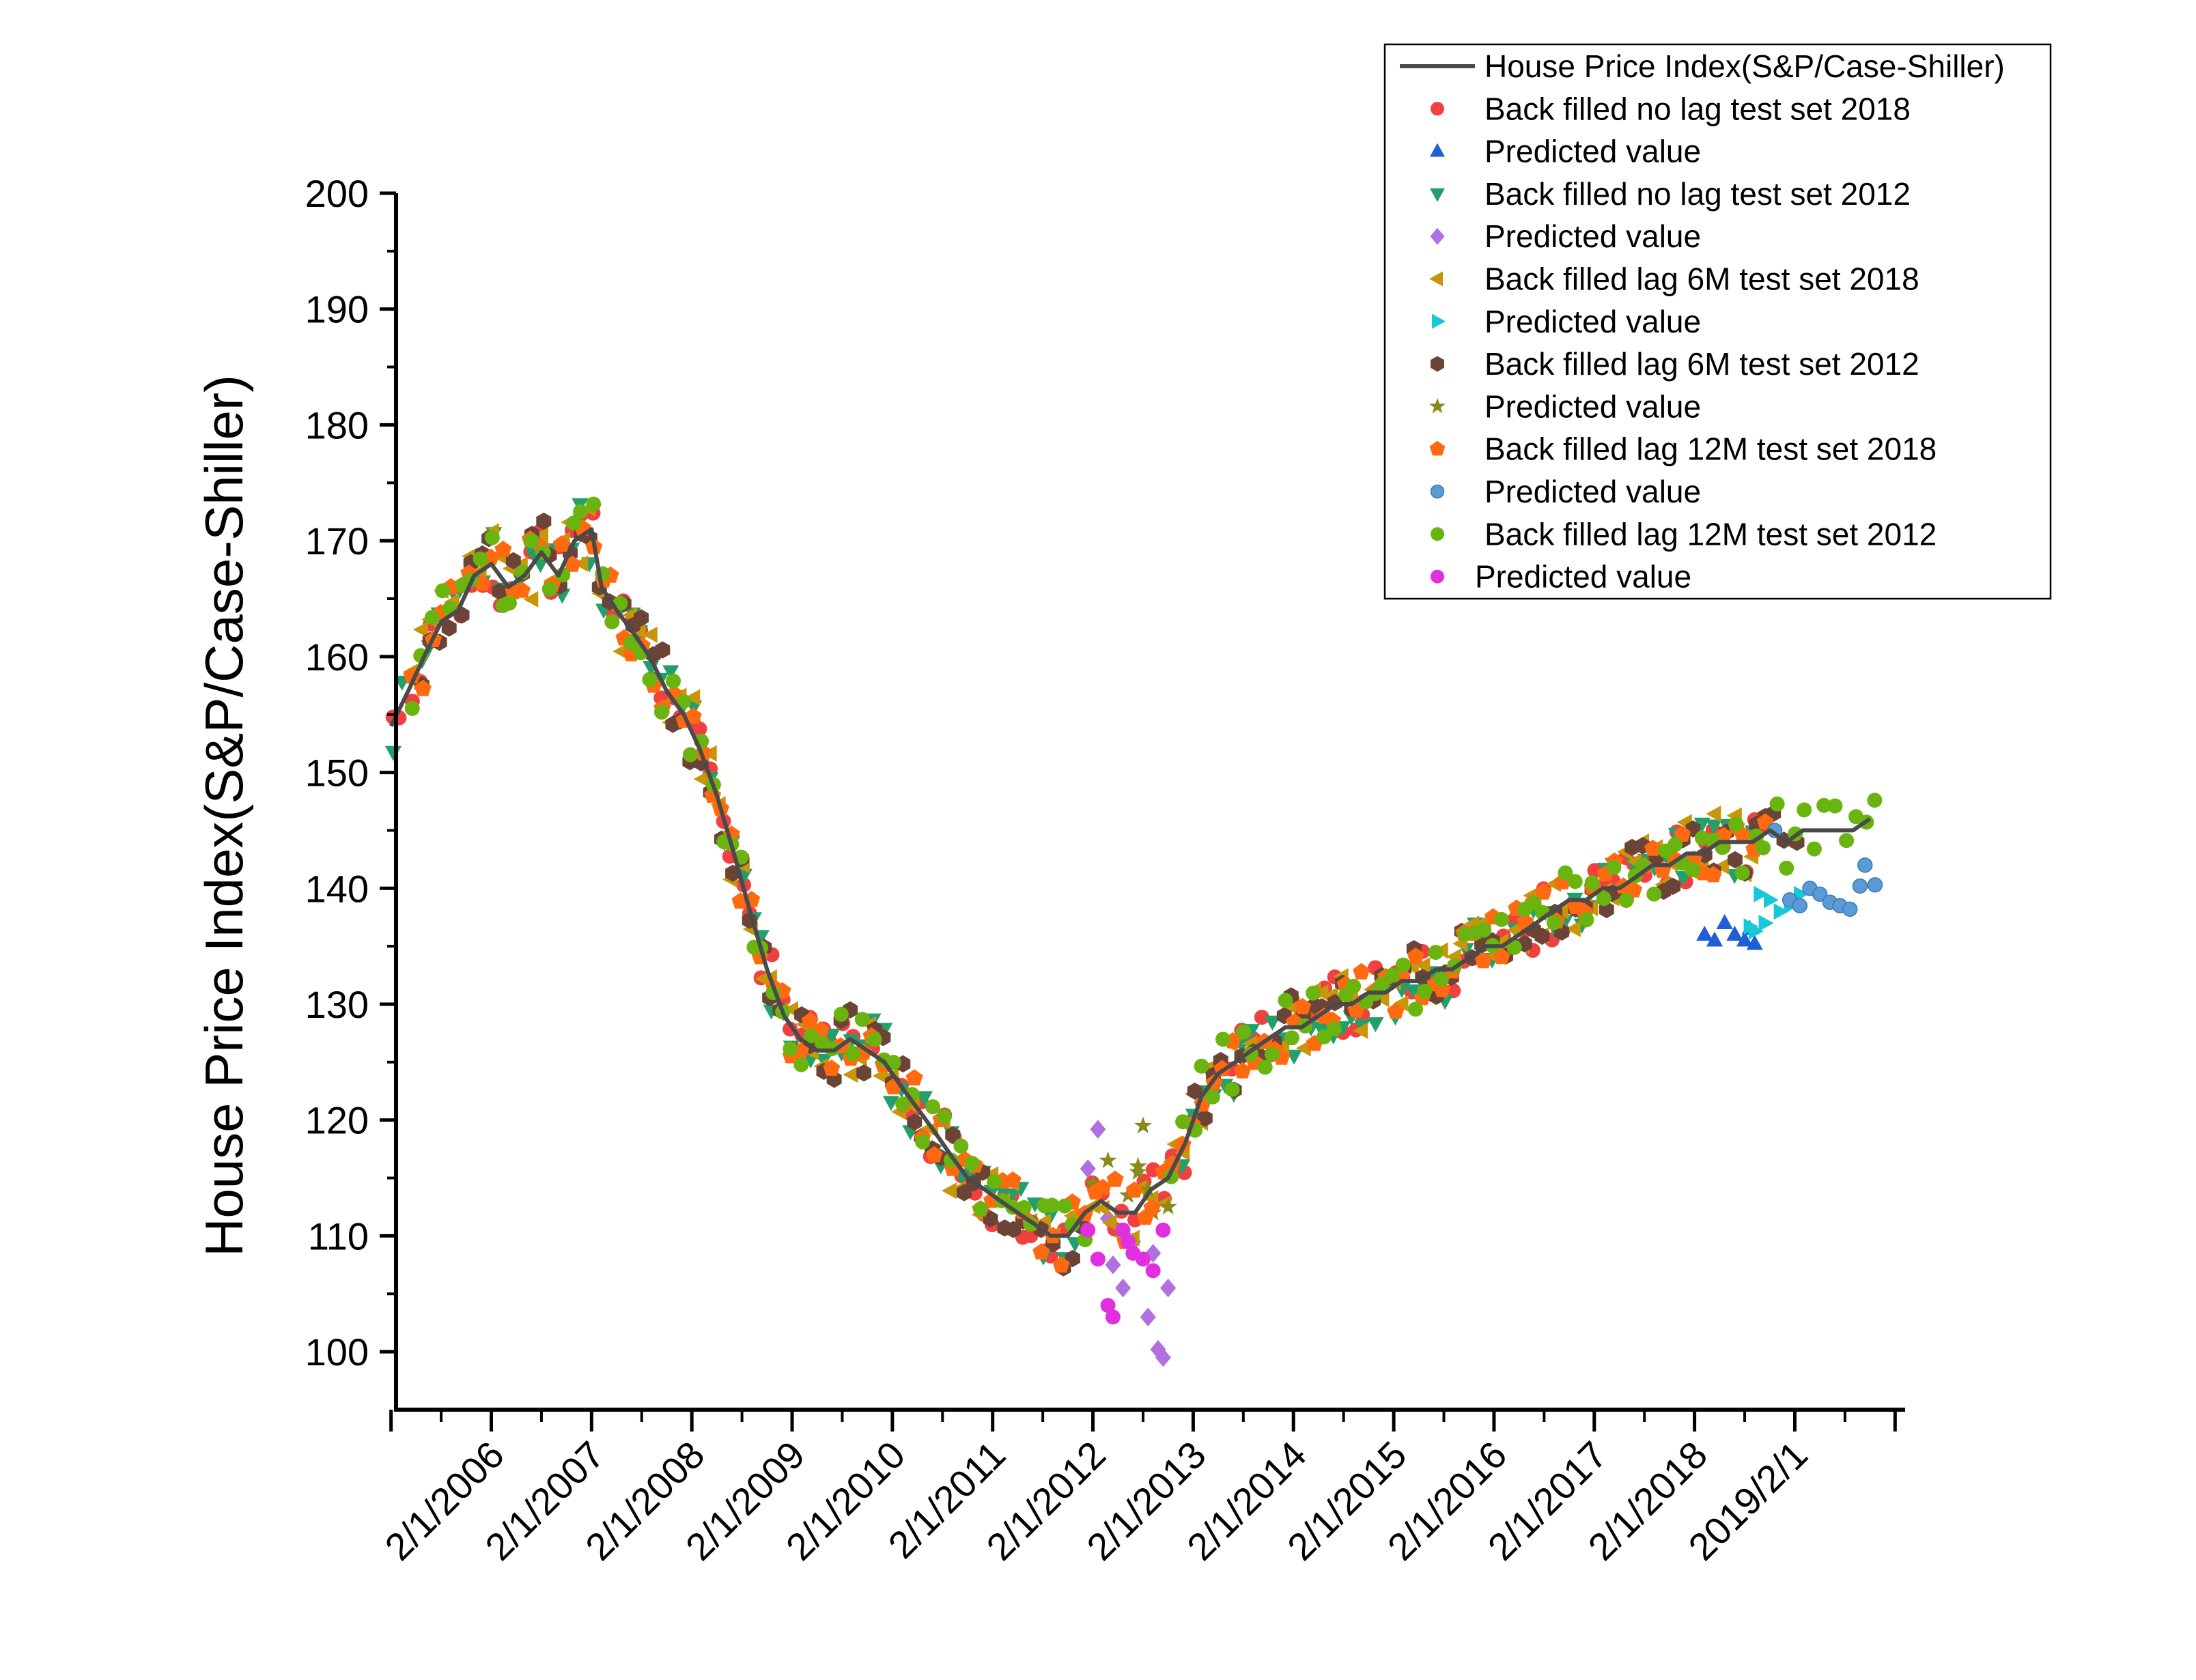  Describe the element at coordinates (337, 1351) in the screenshot. I see `y-tick-label: 100` at that location.